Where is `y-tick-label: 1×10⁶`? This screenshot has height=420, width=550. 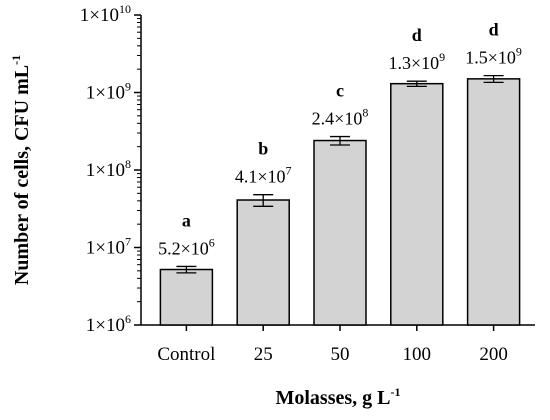 y-tick-label: 1×10⁶ is located at coordinates (108, 324).